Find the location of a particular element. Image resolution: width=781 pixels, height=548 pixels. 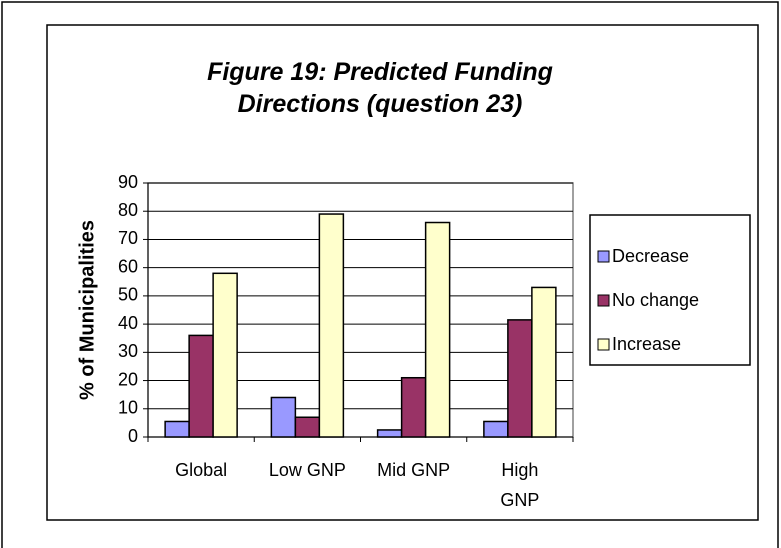

x-tick-label: Mid GNP is located at coordinates (414, 470).